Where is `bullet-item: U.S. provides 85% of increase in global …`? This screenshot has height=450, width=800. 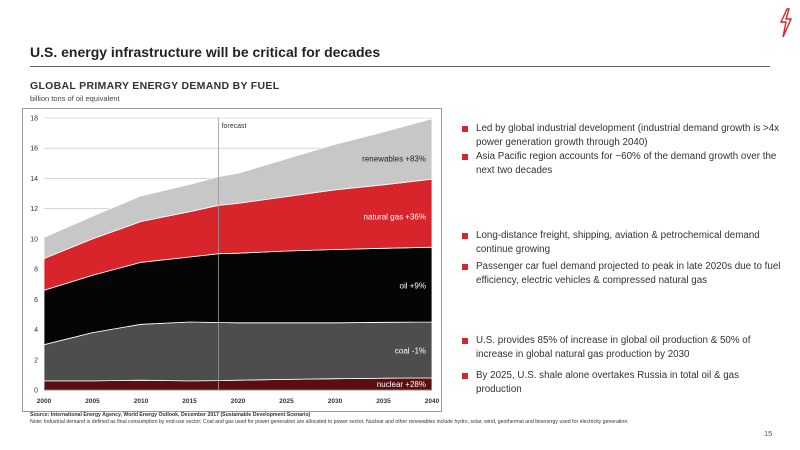 bullet-item: U.S. provides 85% of increase in global … is located at coordinates (624, 347).